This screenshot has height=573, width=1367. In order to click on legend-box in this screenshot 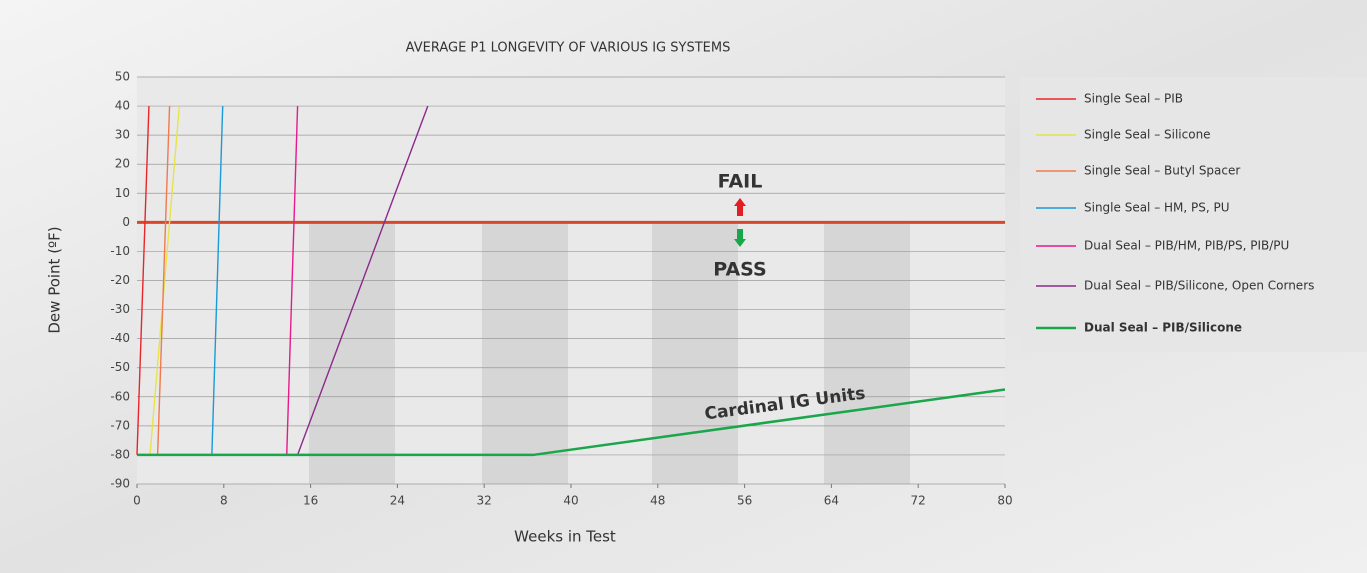, I will do `click(1193, 214)`.